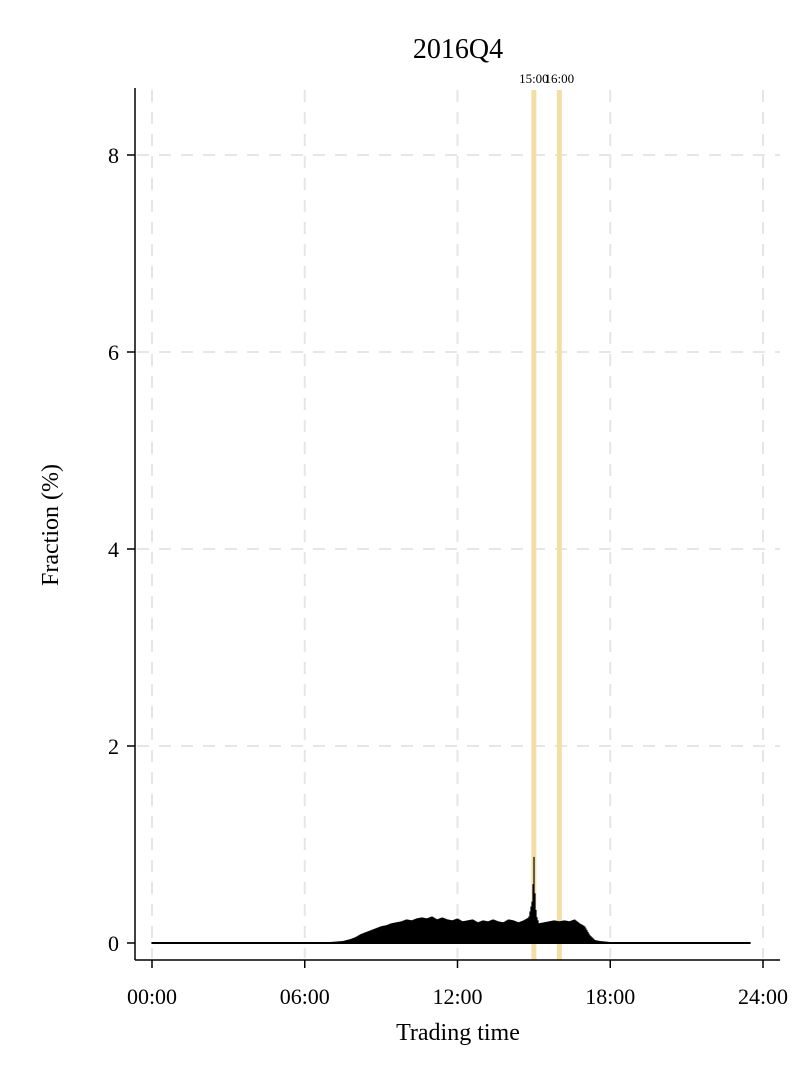 The width and height of the screenshot is (810, 1080). Describe the element at coordinates (560, 78) in the screenshot. I see `reference-line-label: 16:00` at that location.